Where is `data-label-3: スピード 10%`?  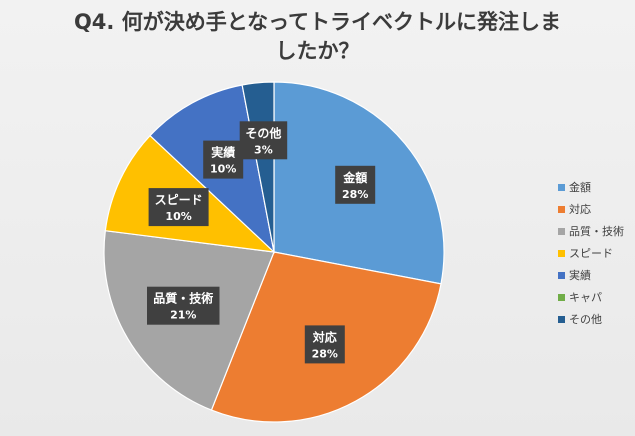 data-label-3: スピード 10% is located at coordinates (178, 207).